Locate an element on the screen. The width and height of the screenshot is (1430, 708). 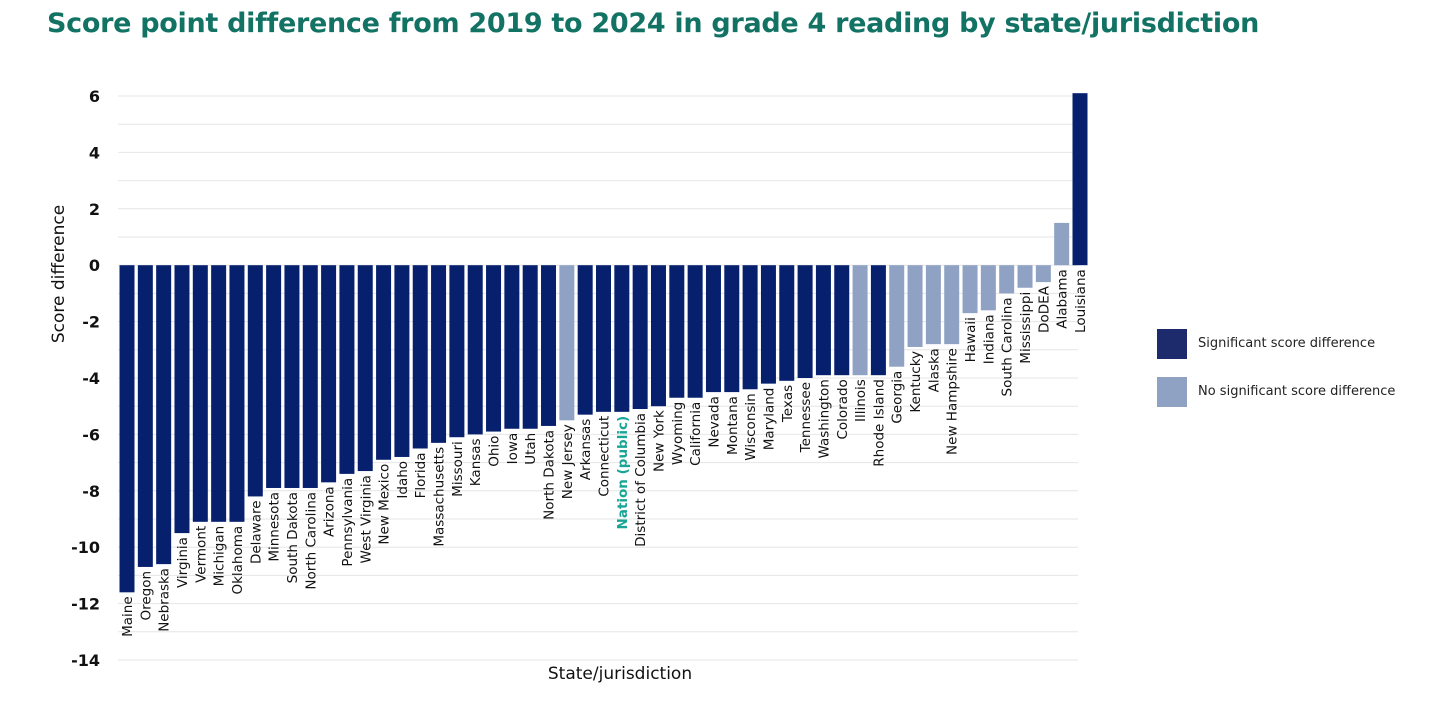
bar-hawaii is located at coordinates (970, 289).